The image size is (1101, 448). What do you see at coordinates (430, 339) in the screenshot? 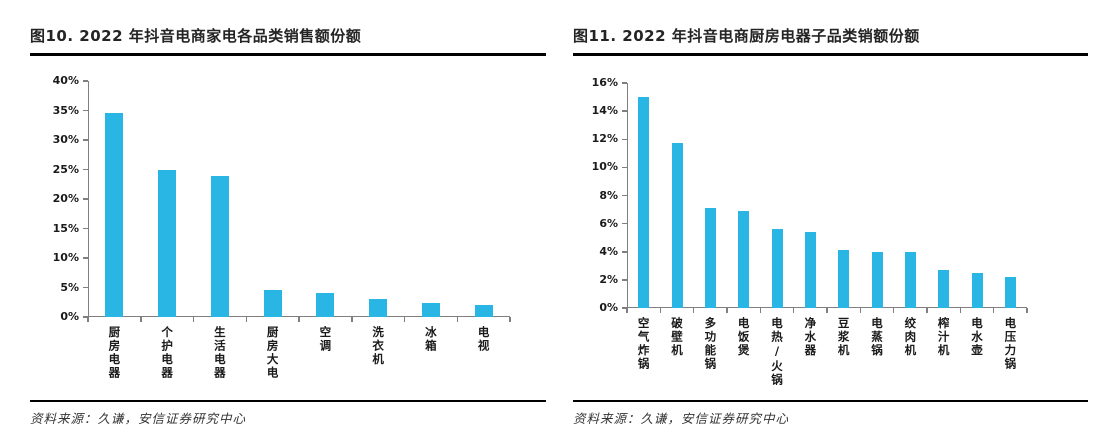
I see `x-axis-category-label: 冰箱` at bounding box center [430, 339].